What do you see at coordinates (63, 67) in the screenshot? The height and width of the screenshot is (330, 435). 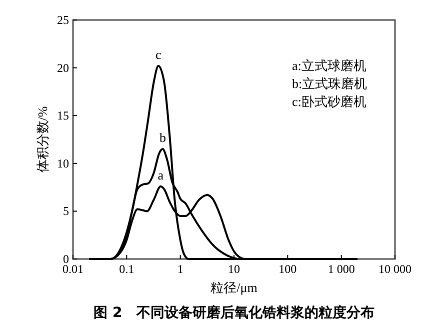 I see `y-tick-label: 20` at bounding box center [63, 67].